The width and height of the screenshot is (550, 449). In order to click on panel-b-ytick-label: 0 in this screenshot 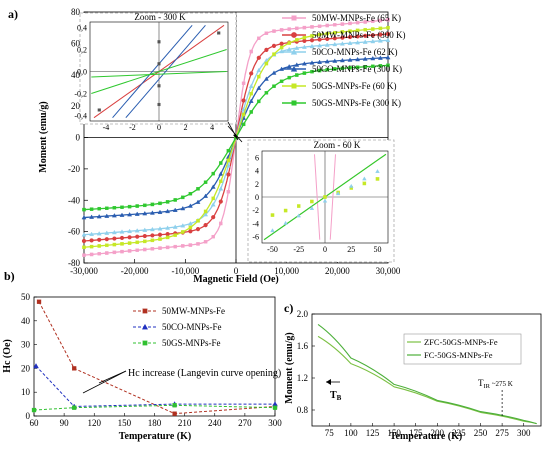, I will do `click(28, 416)`.